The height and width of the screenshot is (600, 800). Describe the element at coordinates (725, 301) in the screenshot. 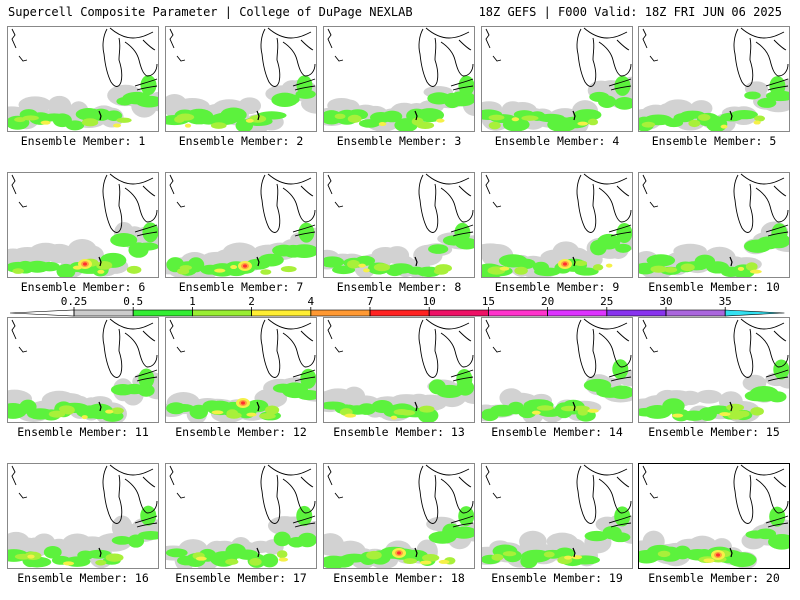

I see `legend-tick-label: 35` at that location.